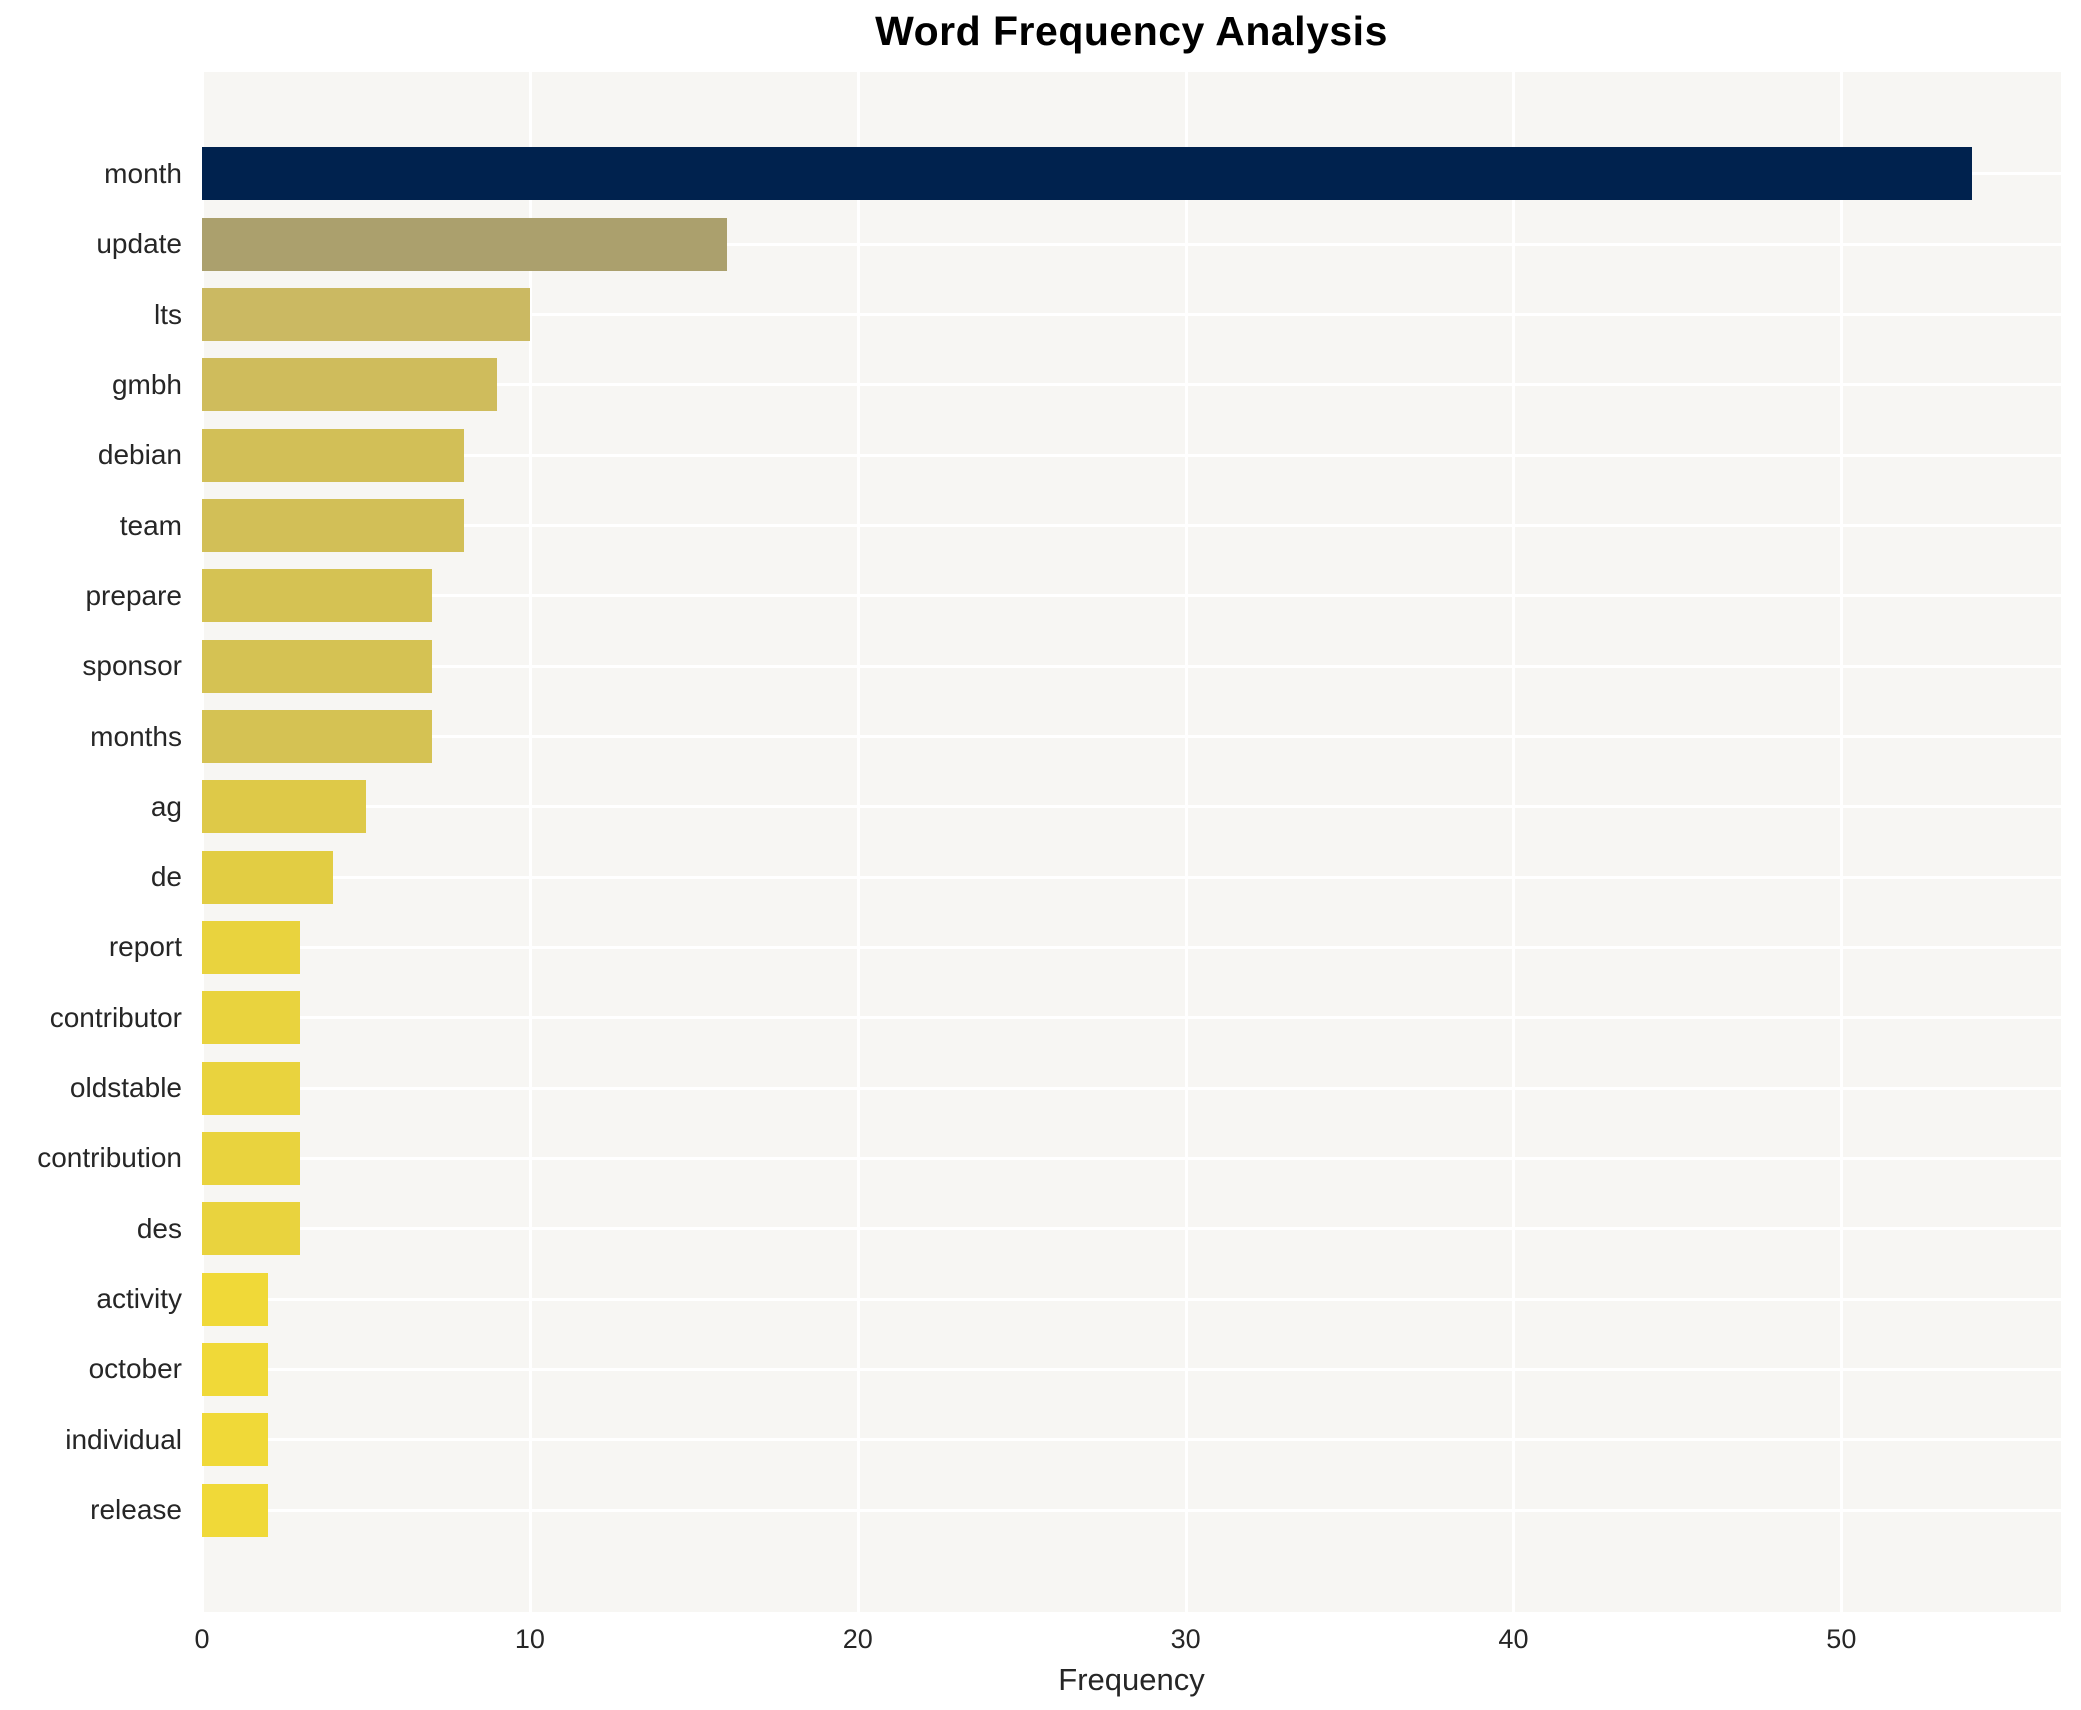  Describe the element at coordinates (1131, 947) in the screenshot. I see `y-gridline-report` at that location.